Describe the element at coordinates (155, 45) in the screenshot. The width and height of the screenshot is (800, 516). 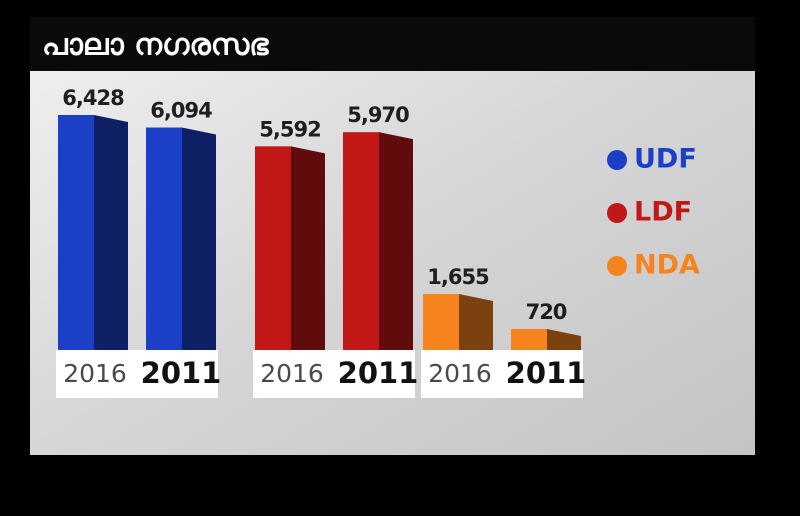
I see `chart-title: പാലാ നഗരസഭ` at that location.